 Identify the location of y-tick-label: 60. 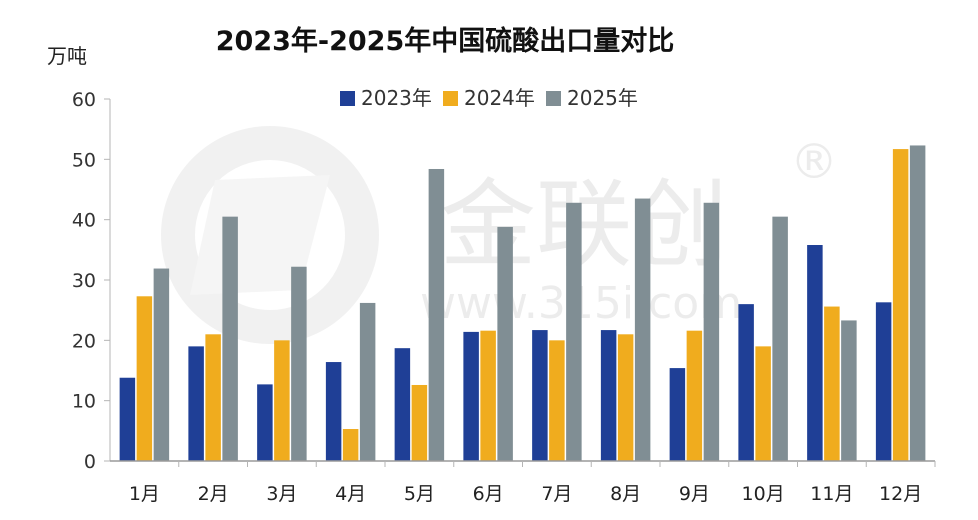
(84, 100).